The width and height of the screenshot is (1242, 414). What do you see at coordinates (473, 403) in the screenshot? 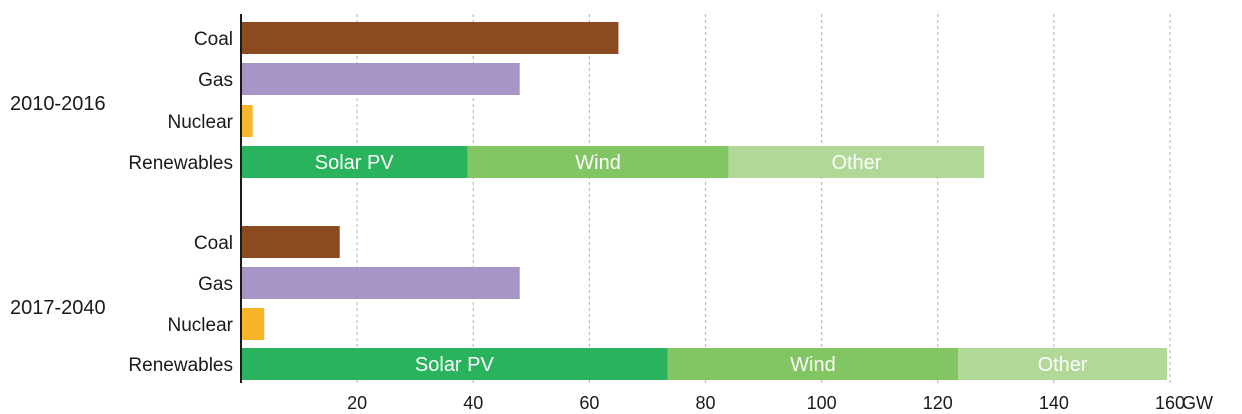
I see `x-tick-label: 40` at bounding box center [473, 403].